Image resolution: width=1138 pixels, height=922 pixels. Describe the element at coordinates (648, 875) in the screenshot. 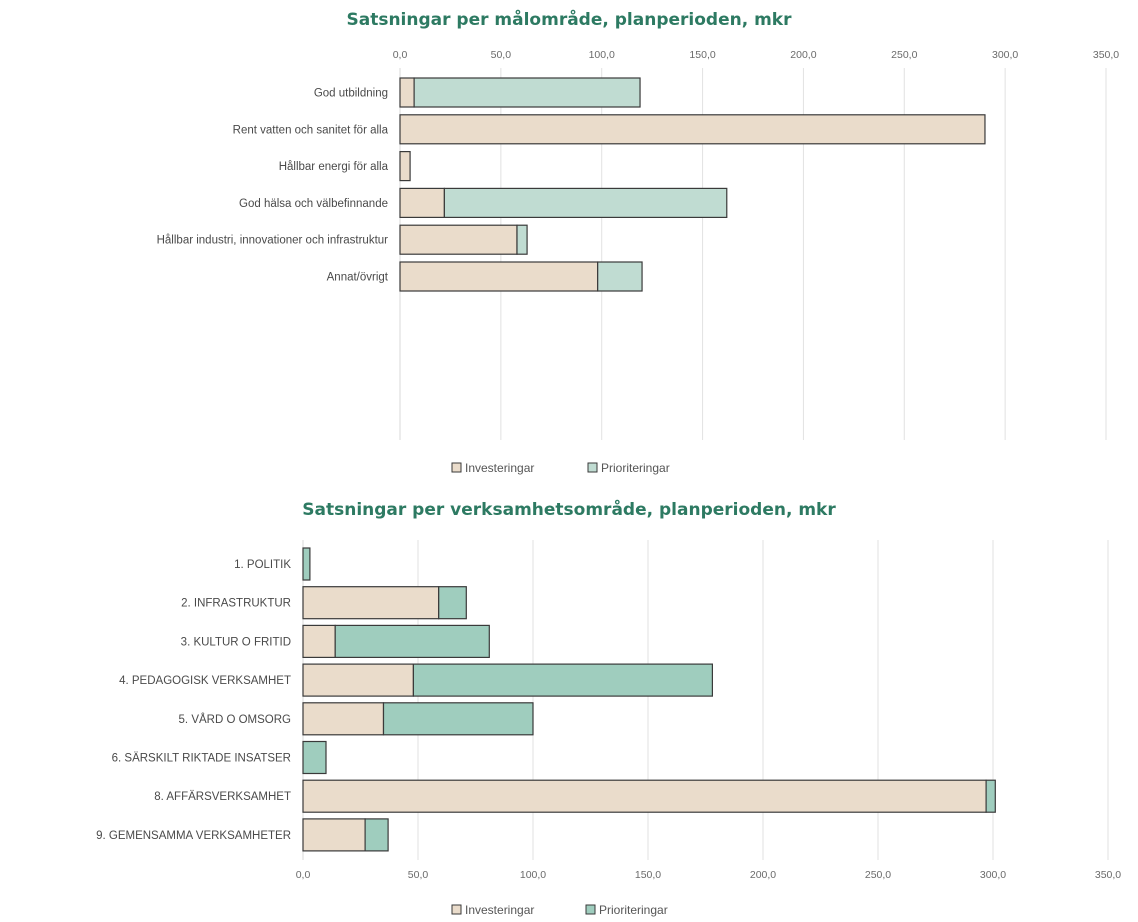

I see `chart2-tick-label: 150,0` at that location.